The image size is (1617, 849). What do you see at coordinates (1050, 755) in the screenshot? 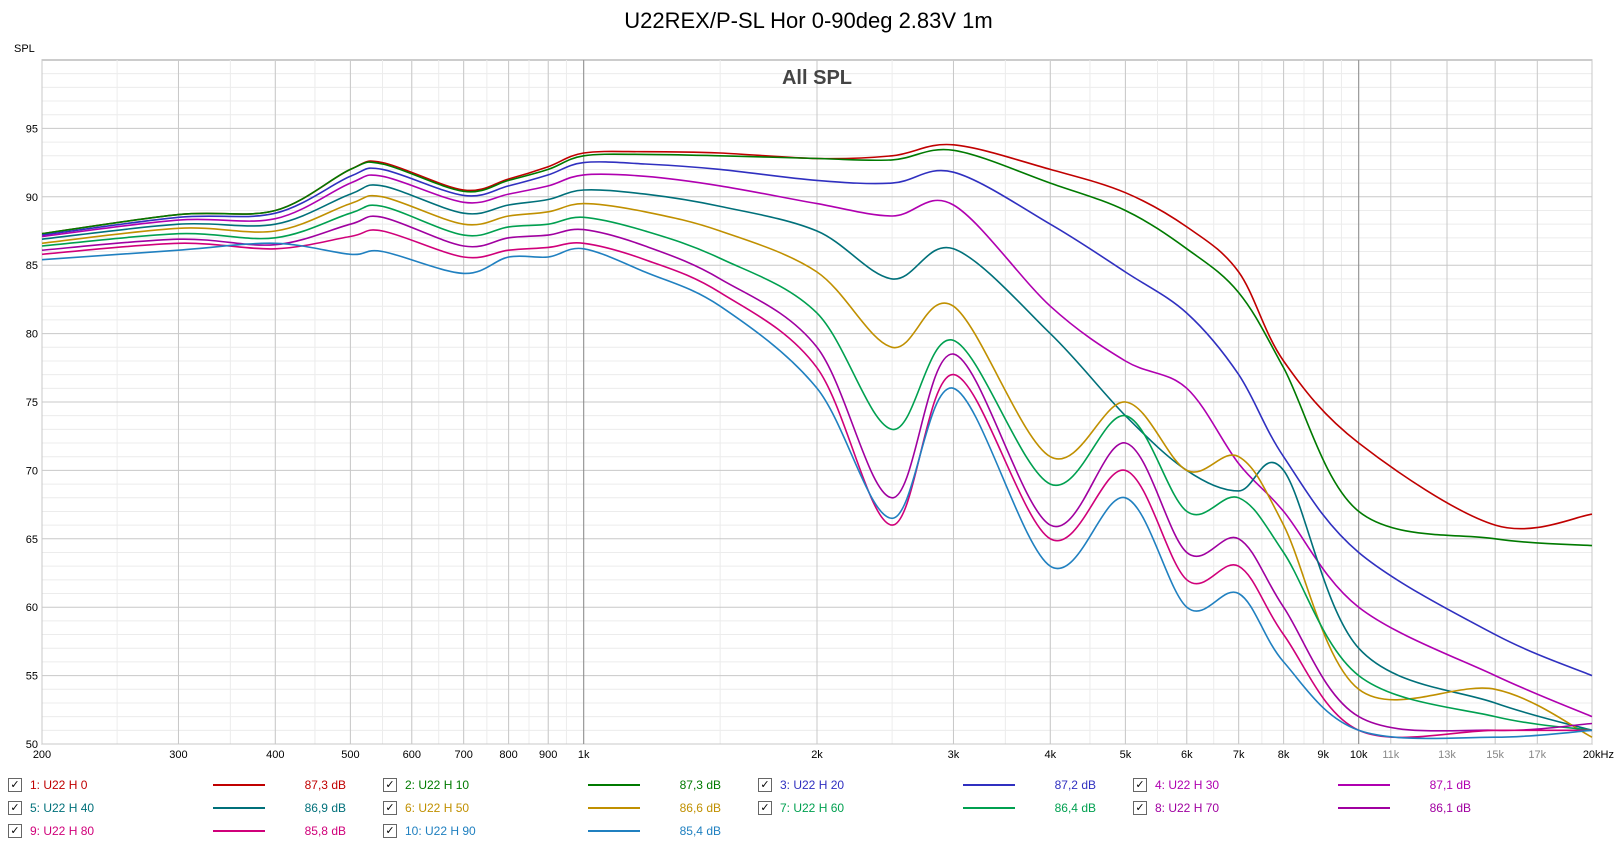
I see `x-tick-label: 4k` at bounding box center [1050, 755].